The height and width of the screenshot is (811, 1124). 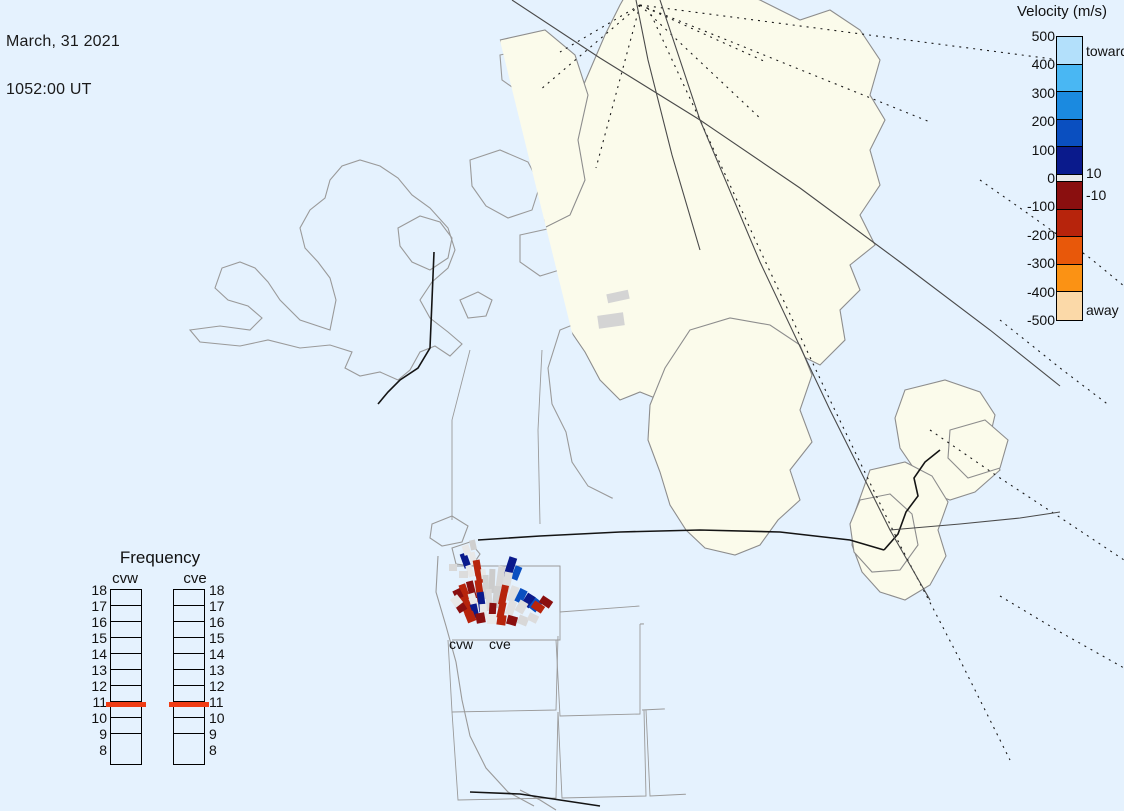 I want to click on velocity-tick--200: -200, so click(x=1040, y=234).